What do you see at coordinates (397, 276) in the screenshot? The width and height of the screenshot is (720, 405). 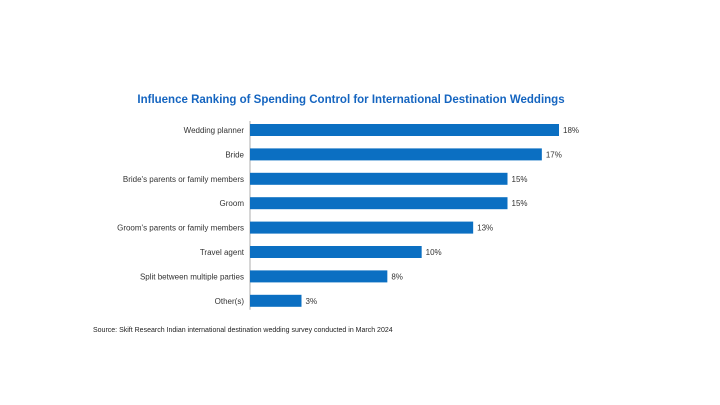 I see `data-label: 8%` at bounding box center [397, 276].